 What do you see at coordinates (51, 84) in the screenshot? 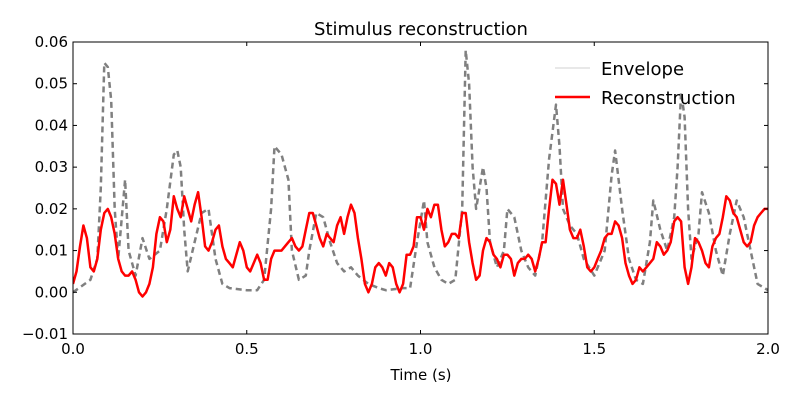
I see `y-tick-label: 0.05` at bounding box center [51, 84].